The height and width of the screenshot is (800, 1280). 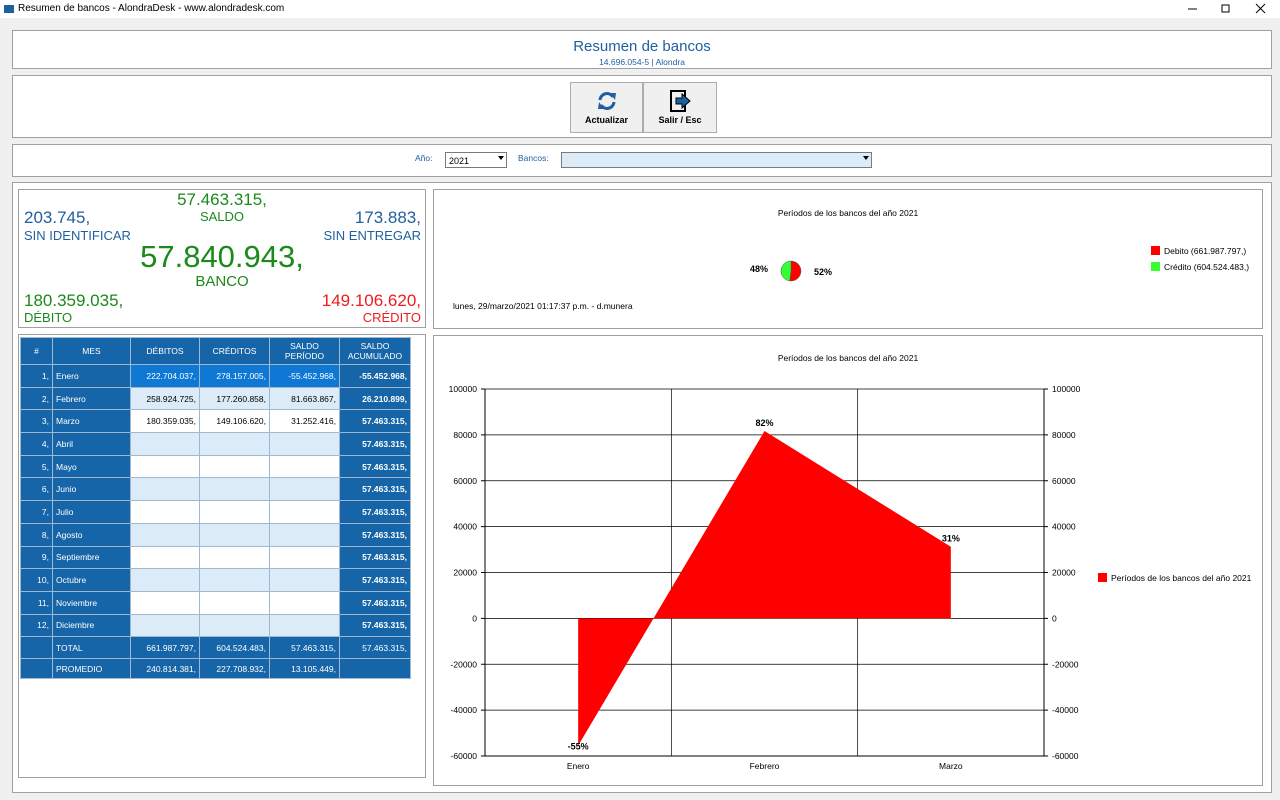 I want to click on table-cell: 13.105.449,, so click(x=304, y=669).